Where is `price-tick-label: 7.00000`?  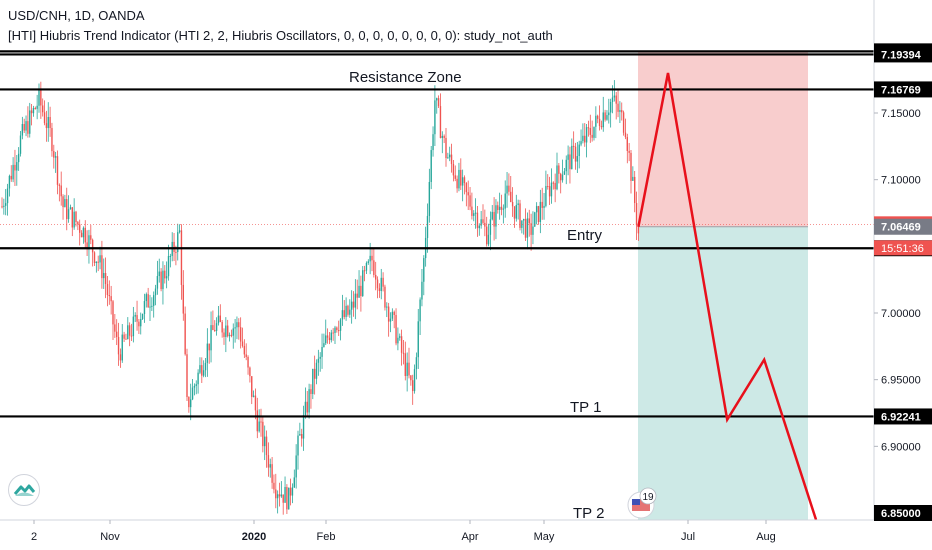 price-tick-label: 7.00000 is located at coordinates (901, 314).